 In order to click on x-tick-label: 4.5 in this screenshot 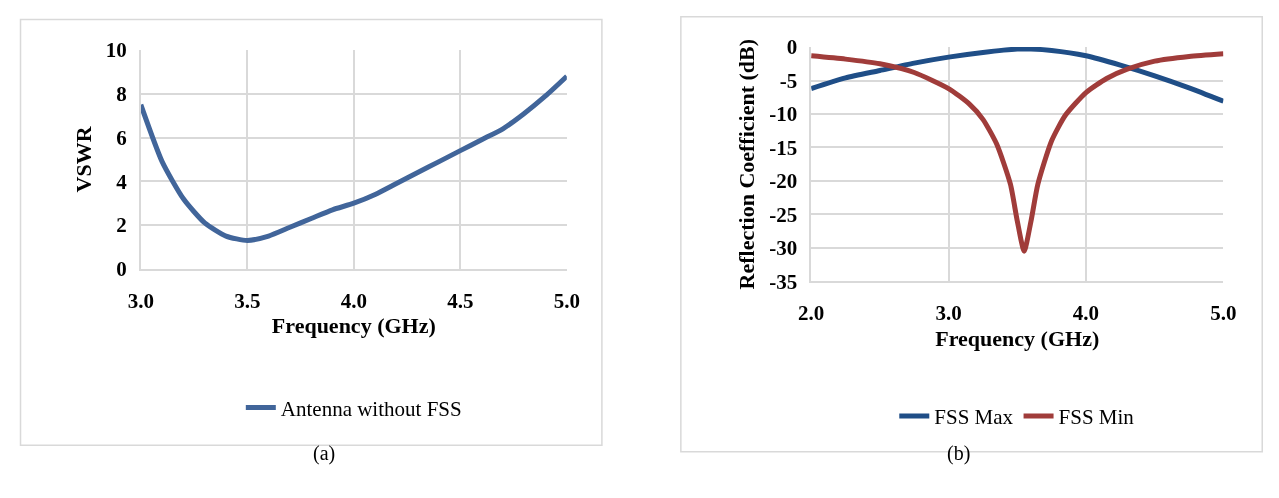, I will do `click(460, 300)`.